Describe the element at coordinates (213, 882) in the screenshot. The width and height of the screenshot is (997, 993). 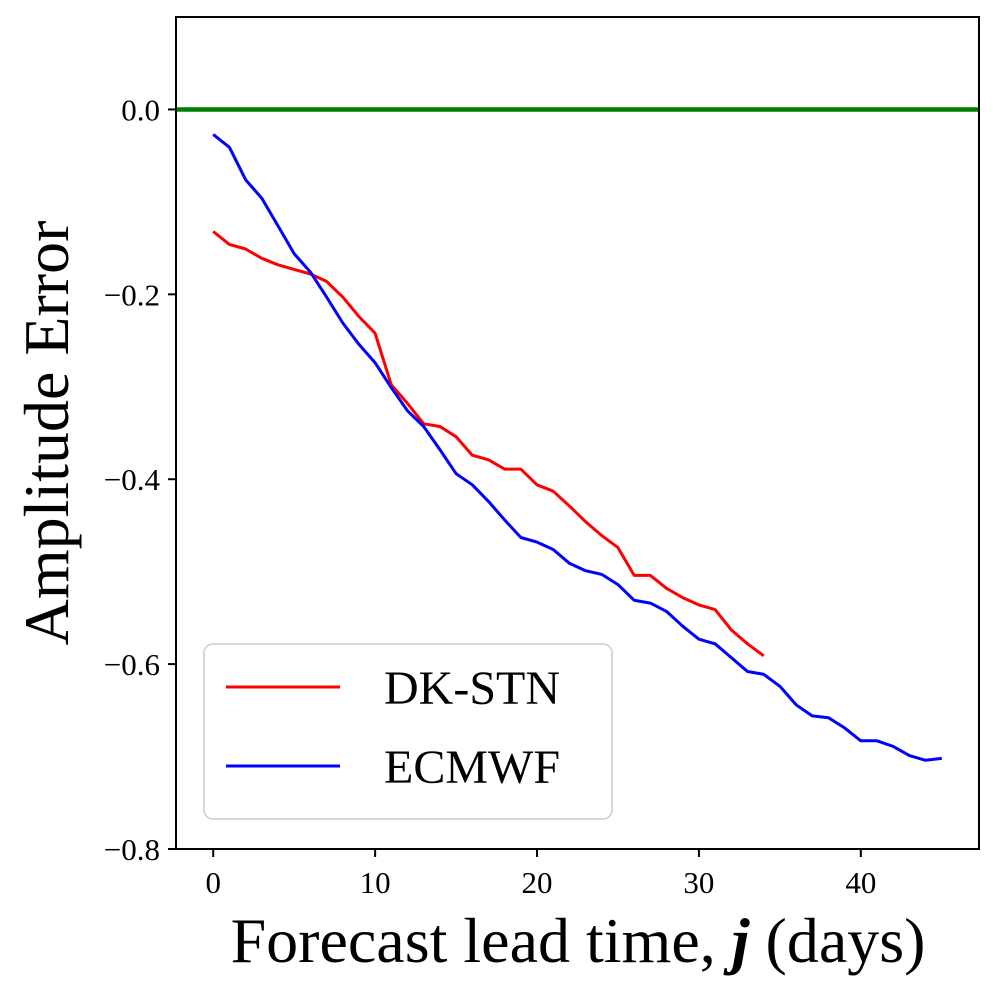
I see `x-tick-label: 0` at that location.